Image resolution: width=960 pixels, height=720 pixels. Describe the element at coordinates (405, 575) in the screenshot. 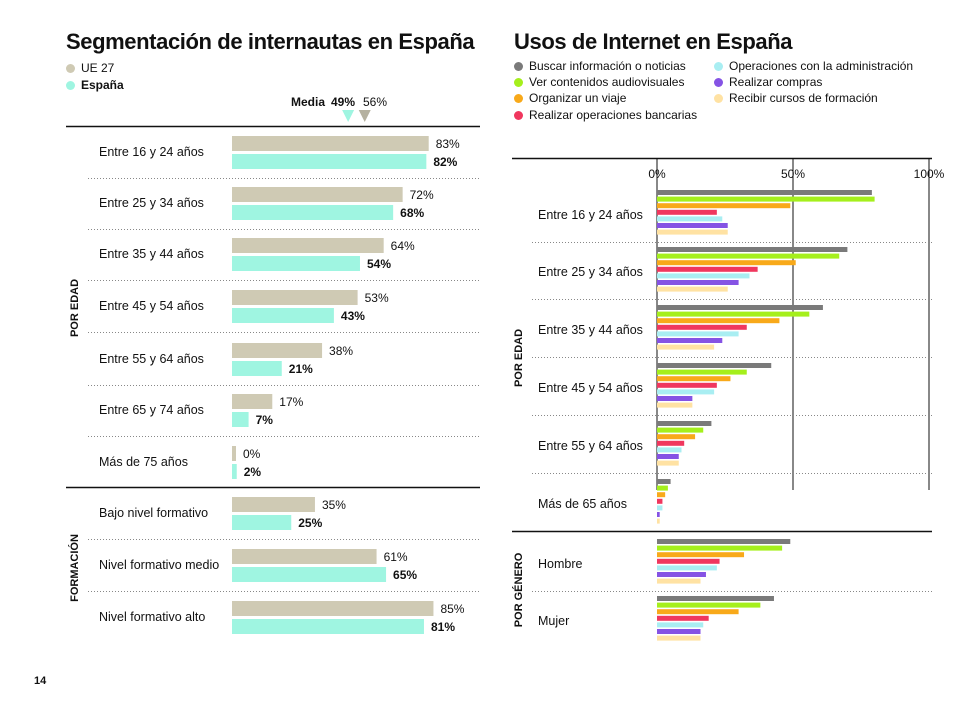

I see `value-espana-nivel-formativo-medio: 65%` at that location.